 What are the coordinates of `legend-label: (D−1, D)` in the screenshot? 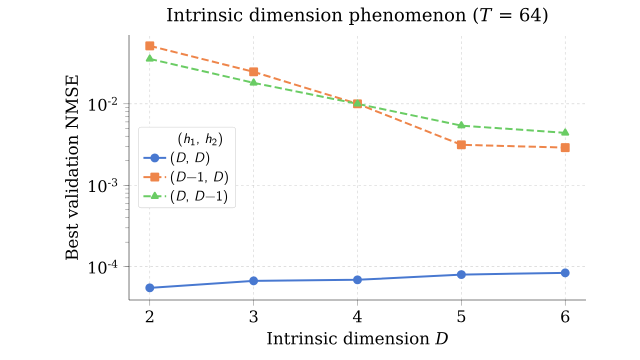 It's located at (199, 177).